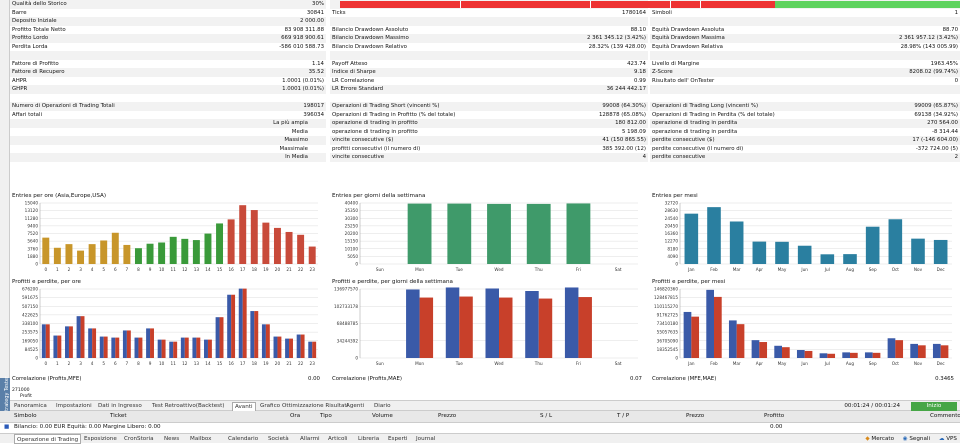 The width and height of the screenshot is (960, 445). I want to click on tester-tab: Diario, so click(382, 406).